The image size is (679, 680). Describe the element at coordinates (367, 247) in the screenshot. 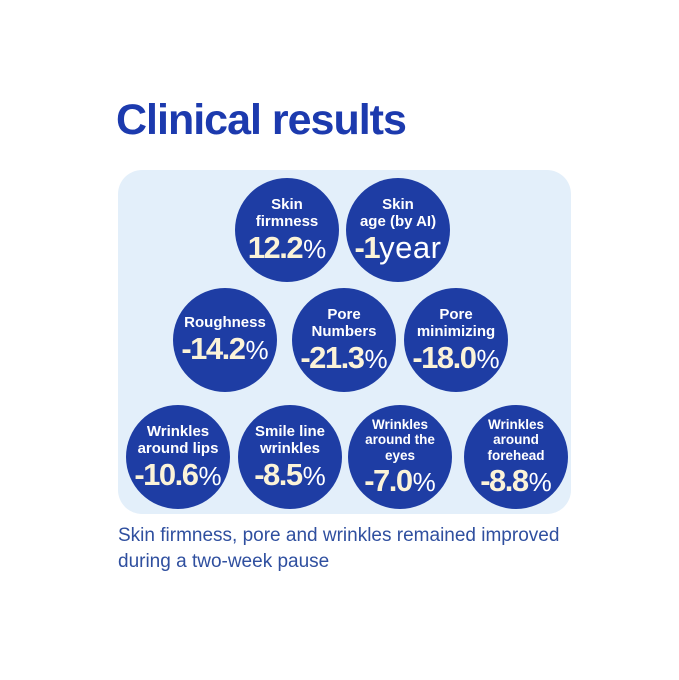

I see `stat-value: -1` at that location.